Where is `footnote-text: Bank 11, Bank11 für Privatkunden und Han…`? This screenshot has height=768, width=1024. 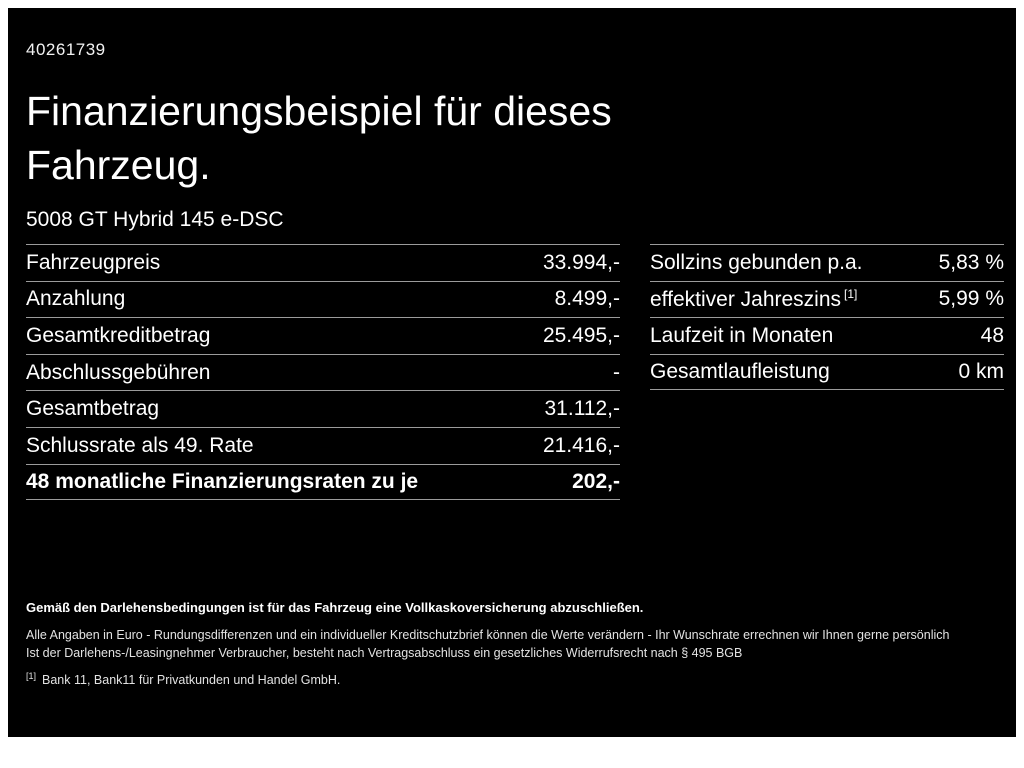
footnote-text: Bank 11, Bank11 für Privatkunden und Han… is located at coordinates (191, 680).